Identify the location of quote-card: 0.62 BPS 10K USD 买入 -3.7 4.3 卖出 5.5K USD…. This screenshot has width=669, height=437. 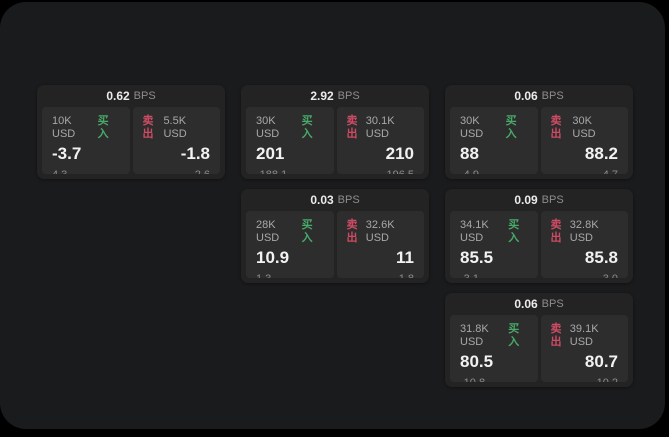
(131, 132).